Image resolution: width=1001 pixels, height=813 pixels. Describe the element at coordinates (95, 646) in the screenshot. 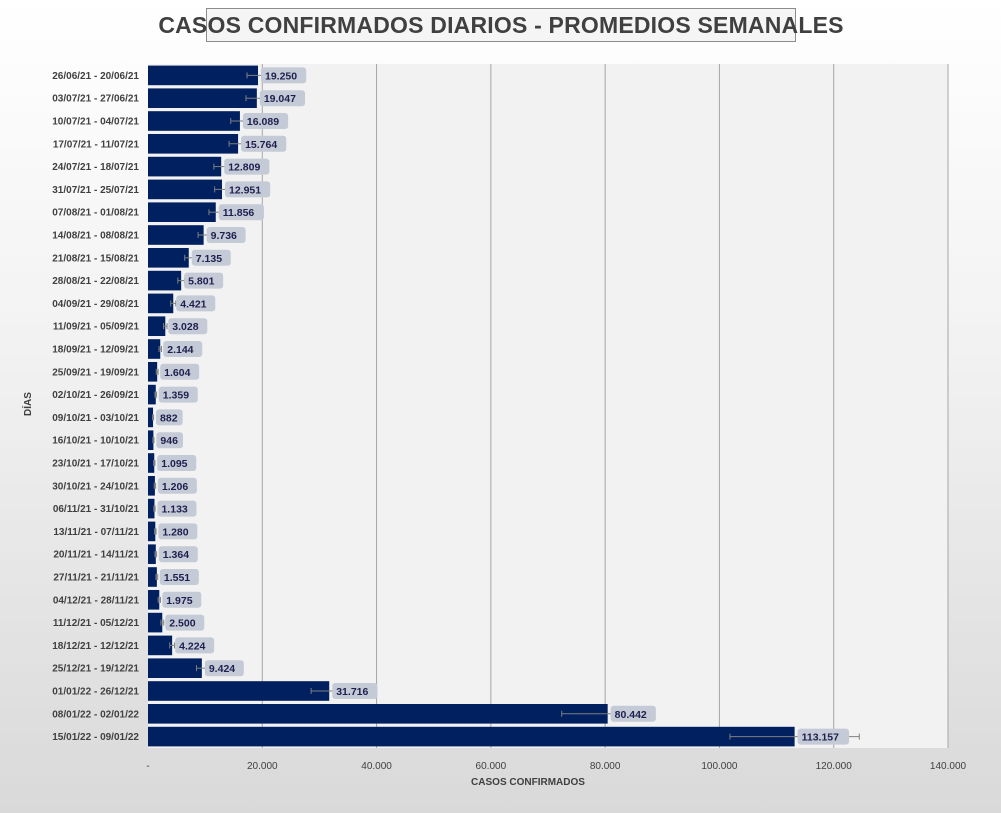

I see `y-tick-label: 18/12/21 - 12/12/21` at that location.